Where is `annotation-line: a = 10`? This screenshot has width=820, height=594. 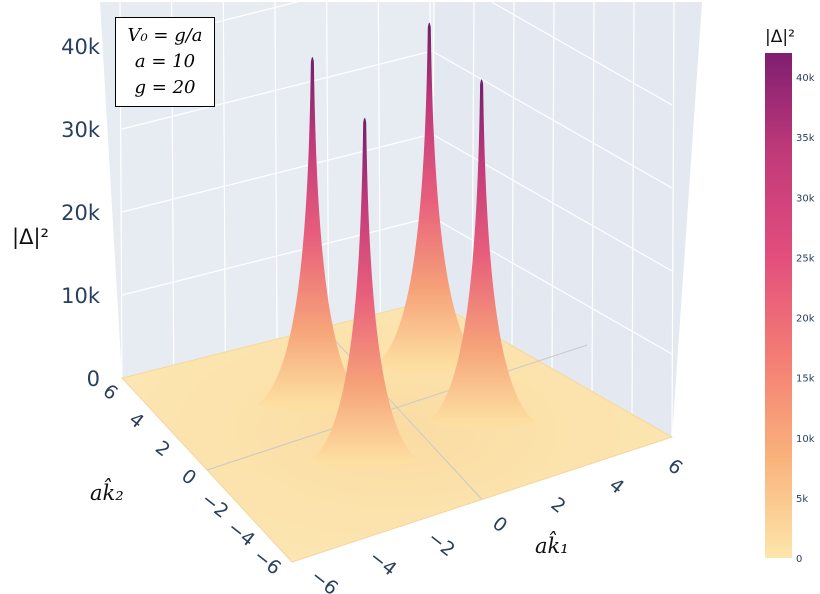
annotation-line: a = 10 is located at coordinates (165, 61).